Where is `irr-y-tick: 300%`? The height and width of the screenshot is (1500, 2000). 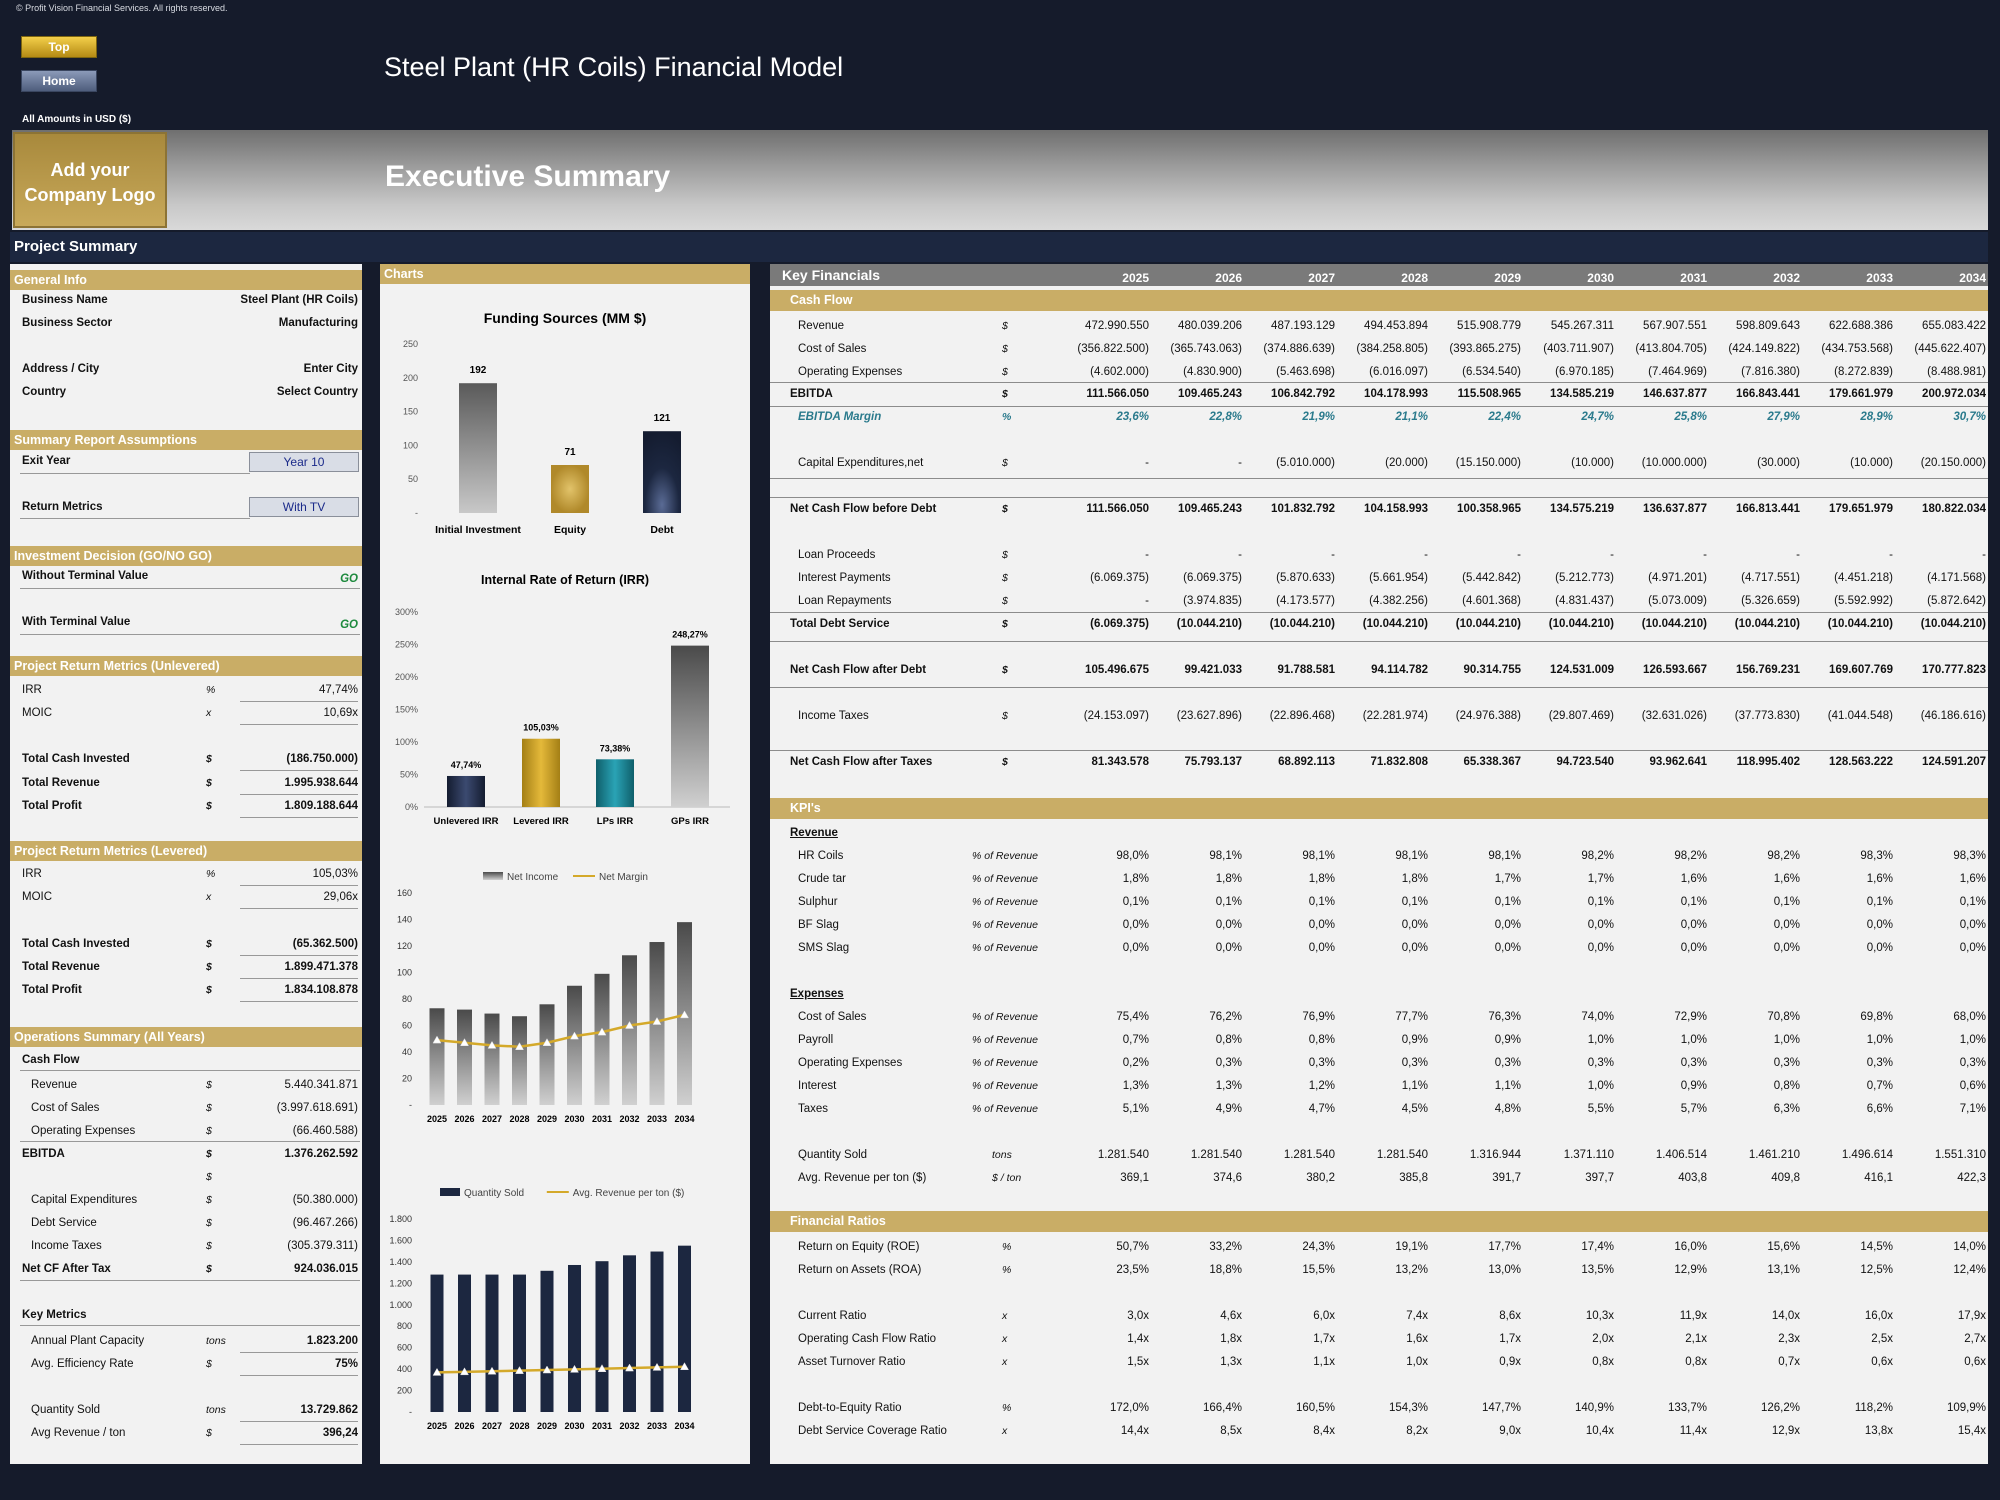
irr-y-tick: 300% is located at coordinates (406, 612).